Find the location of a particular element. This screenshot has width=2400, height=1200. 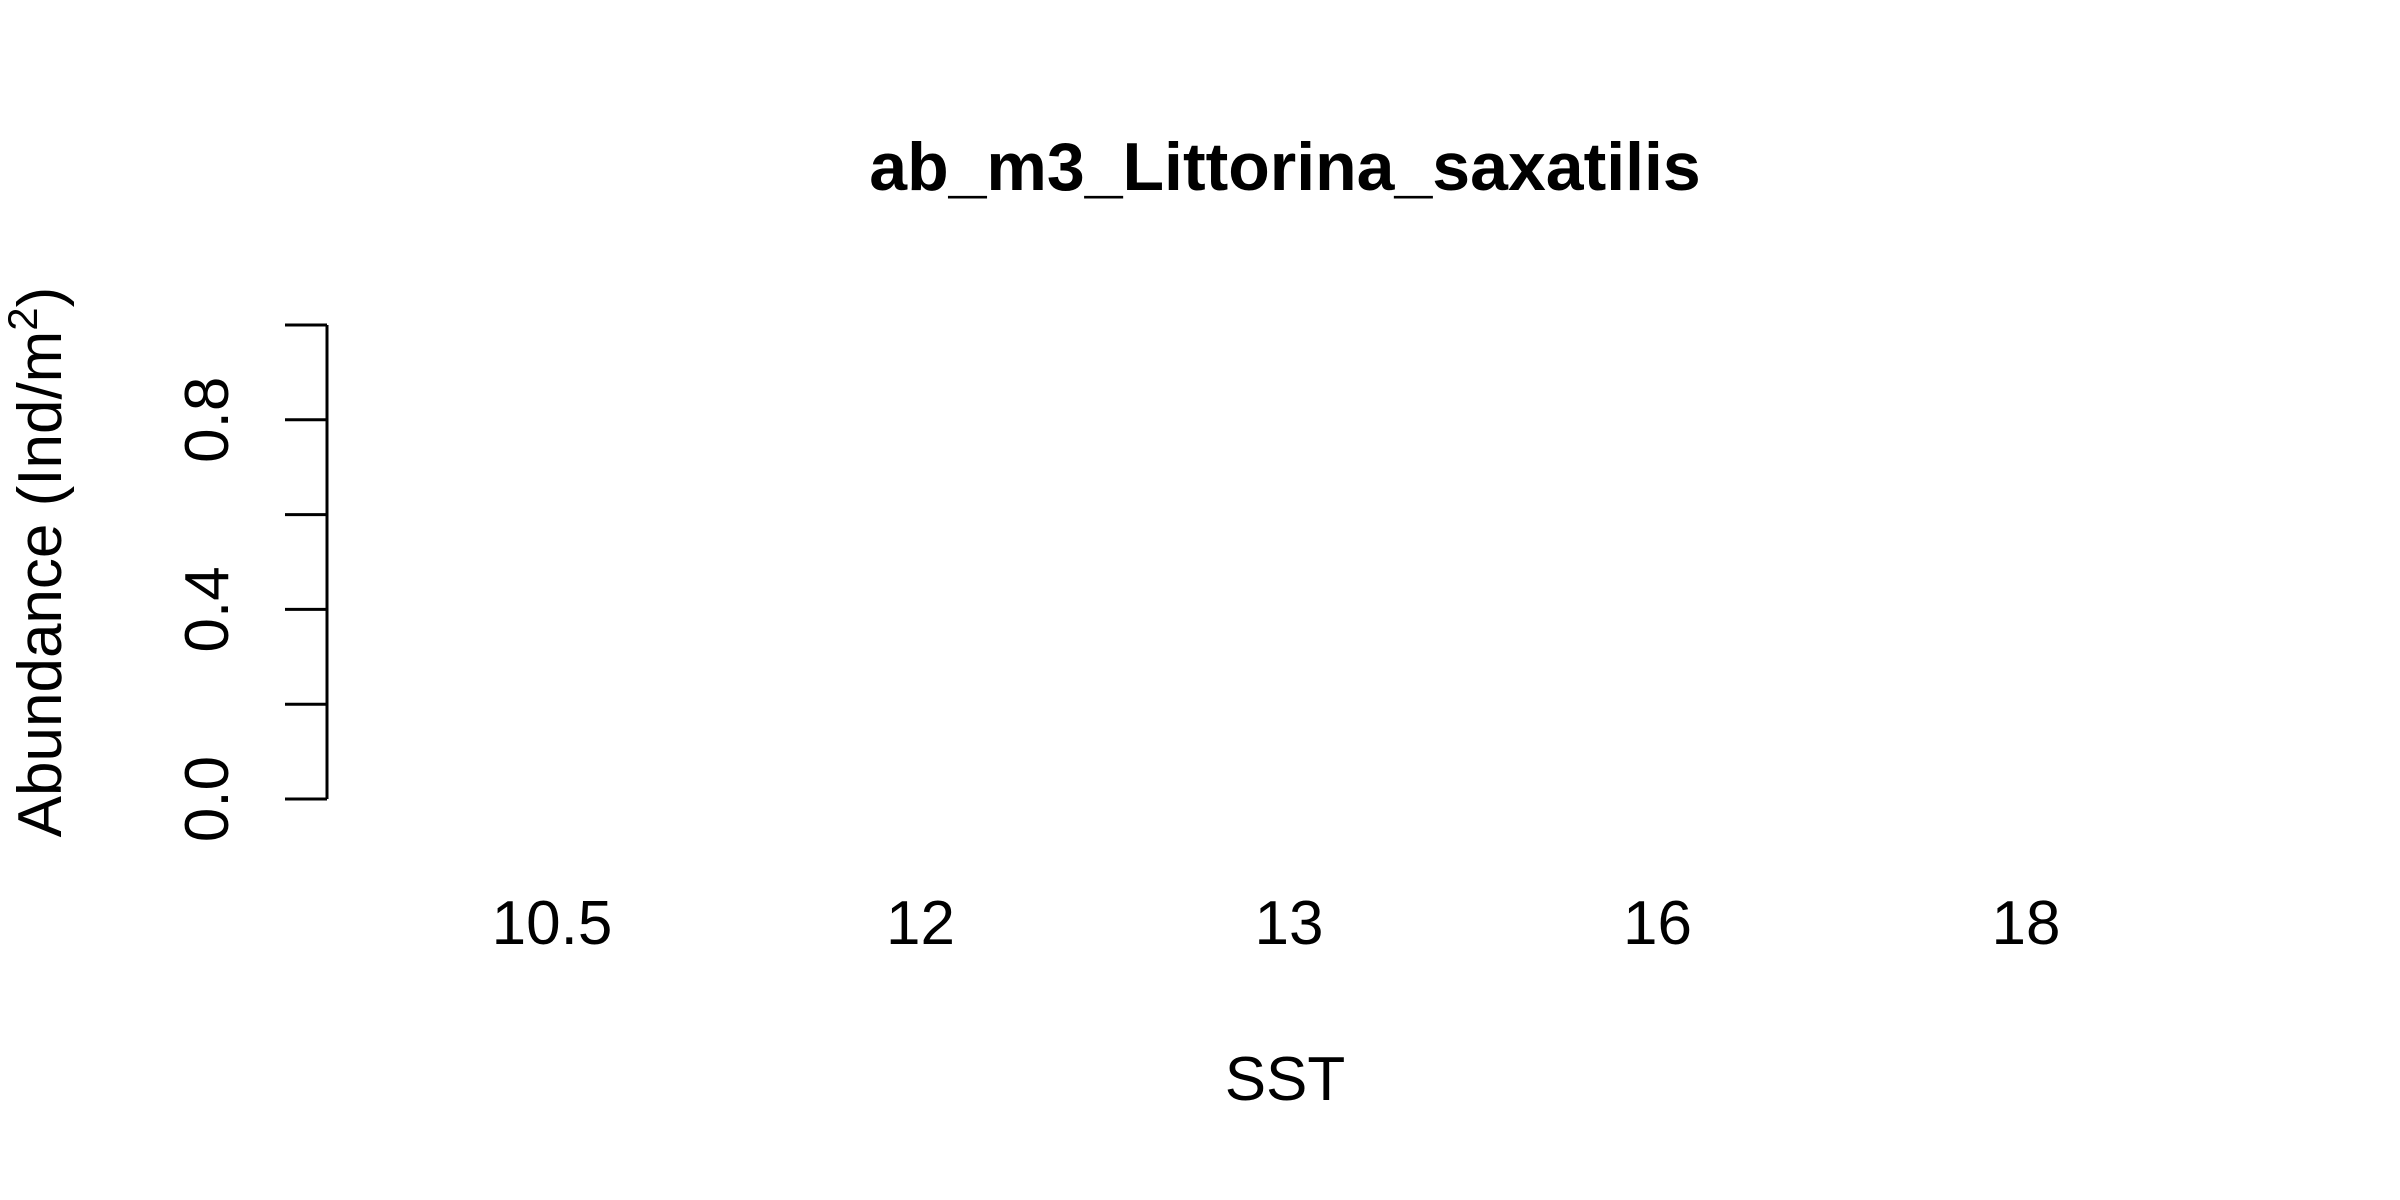

x-tick-label: 18 is located at coordinates (2026, 923).